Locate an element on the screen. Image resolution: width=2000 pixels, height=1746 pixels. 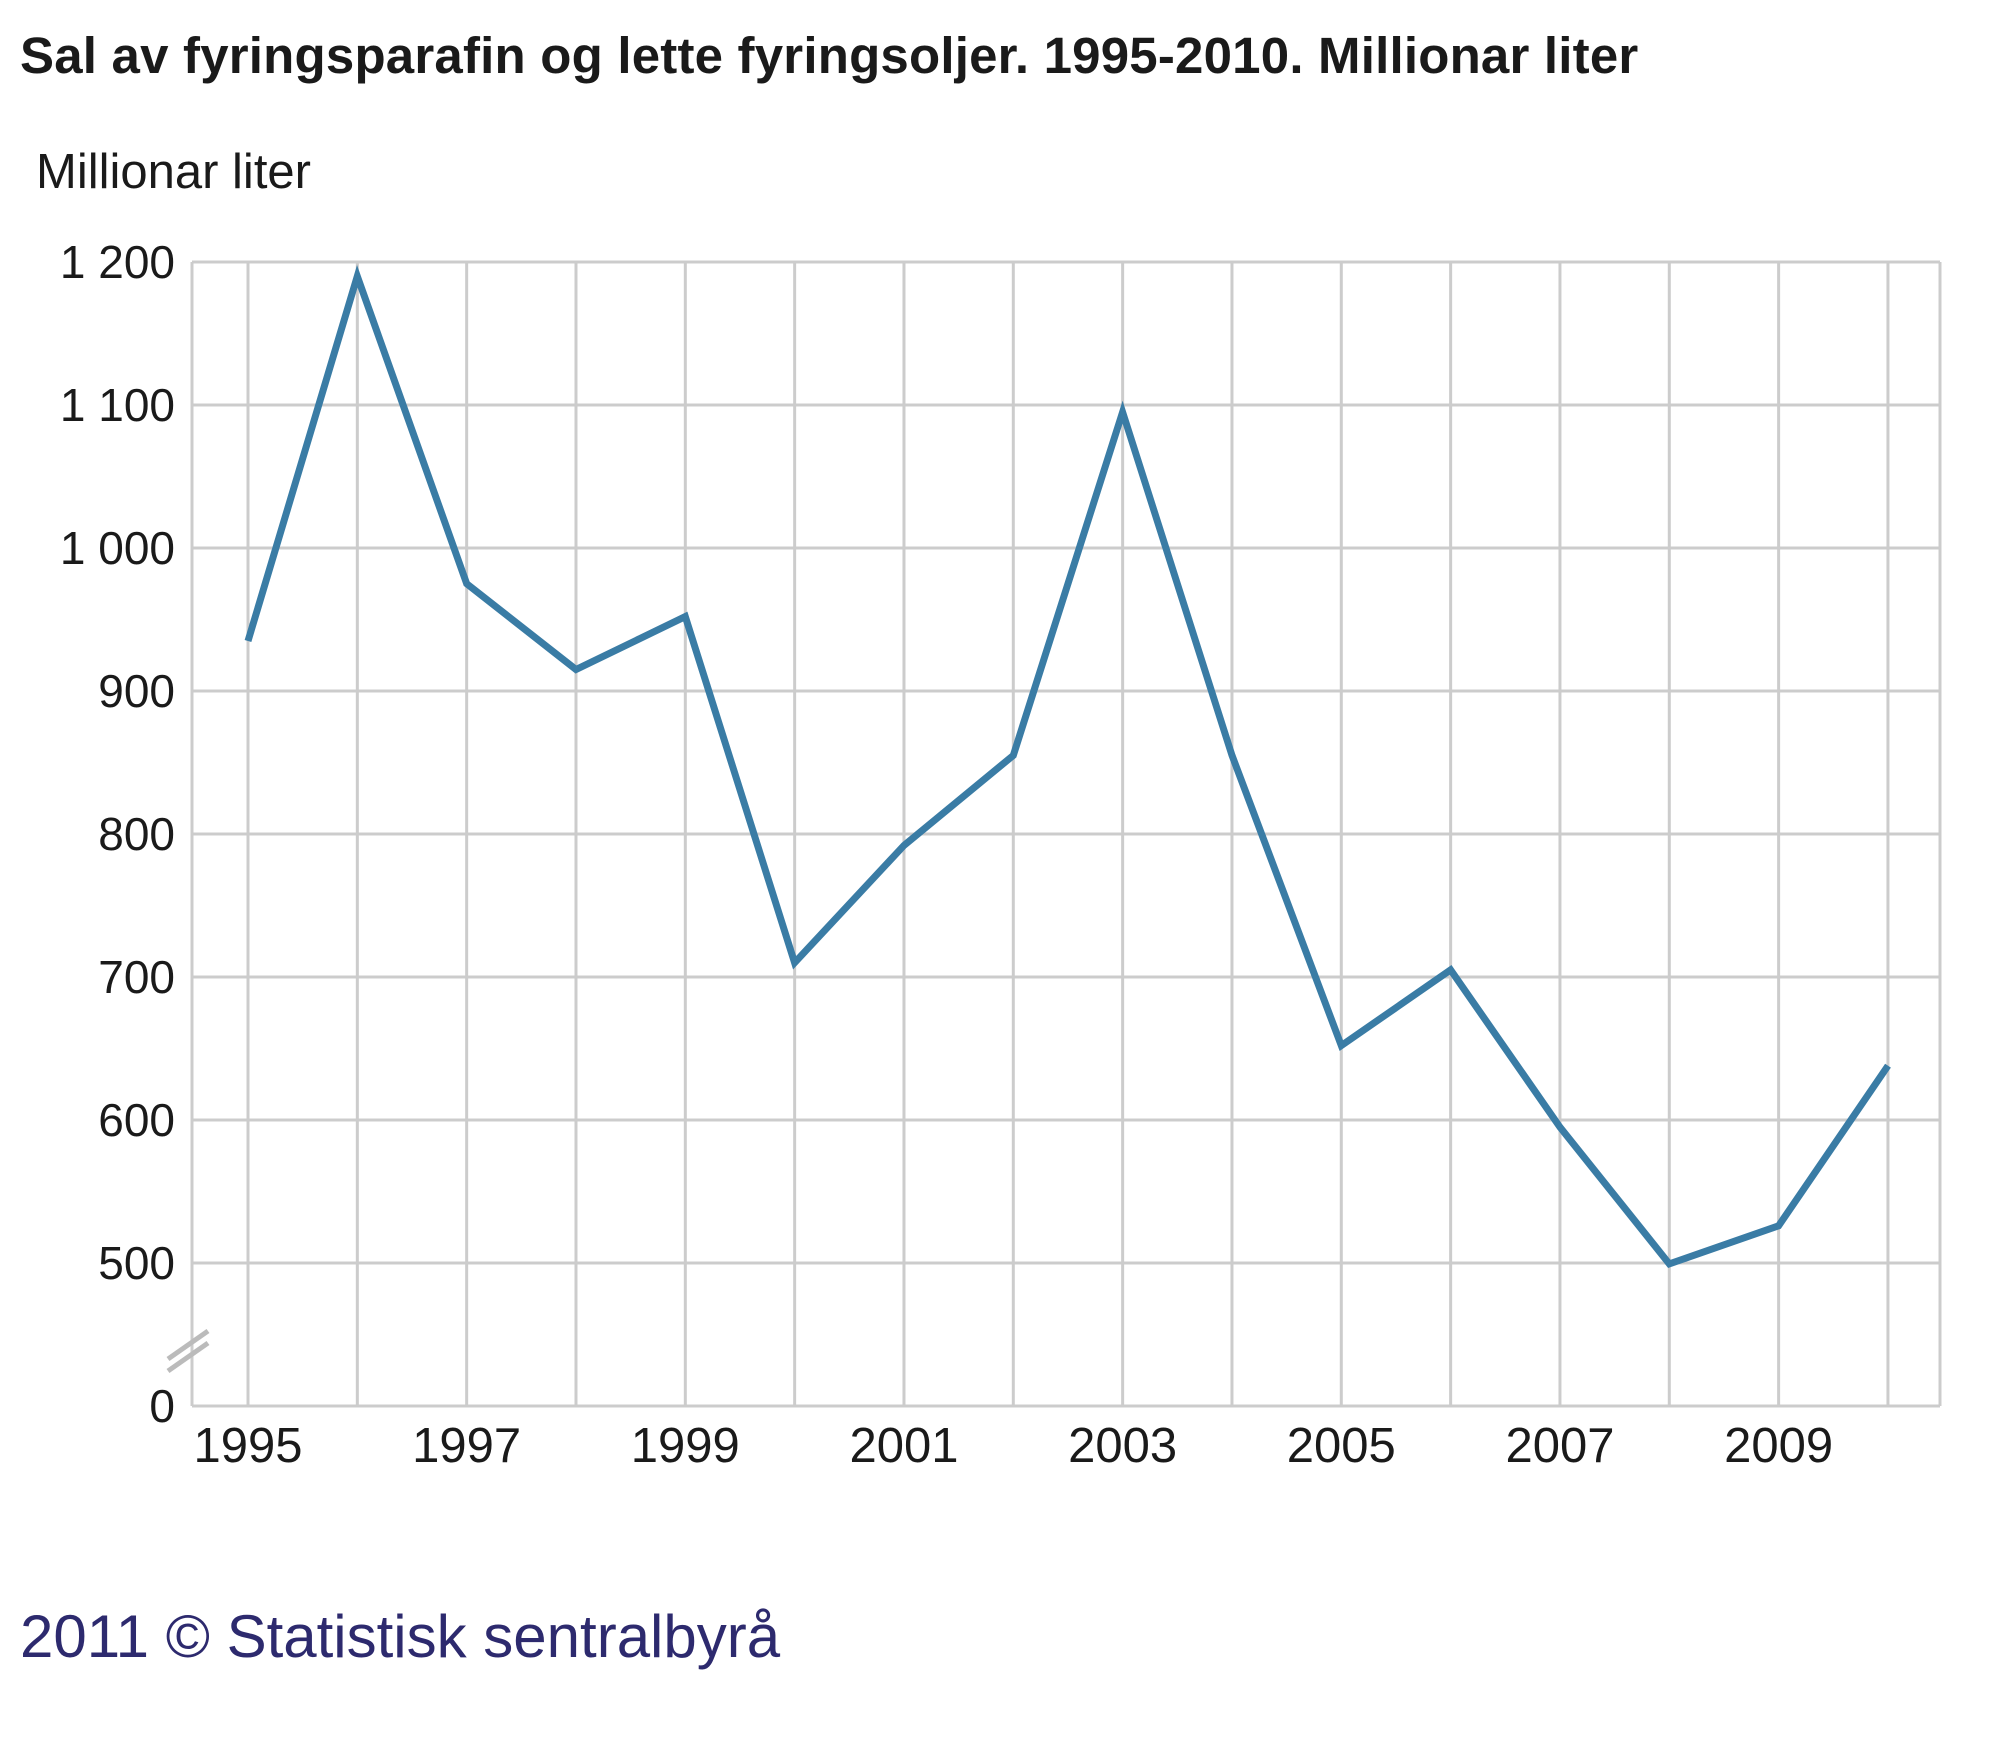
copyright-credit: 2011 © Statistisk sentralbyrå is located at coordinates (400, 1636).